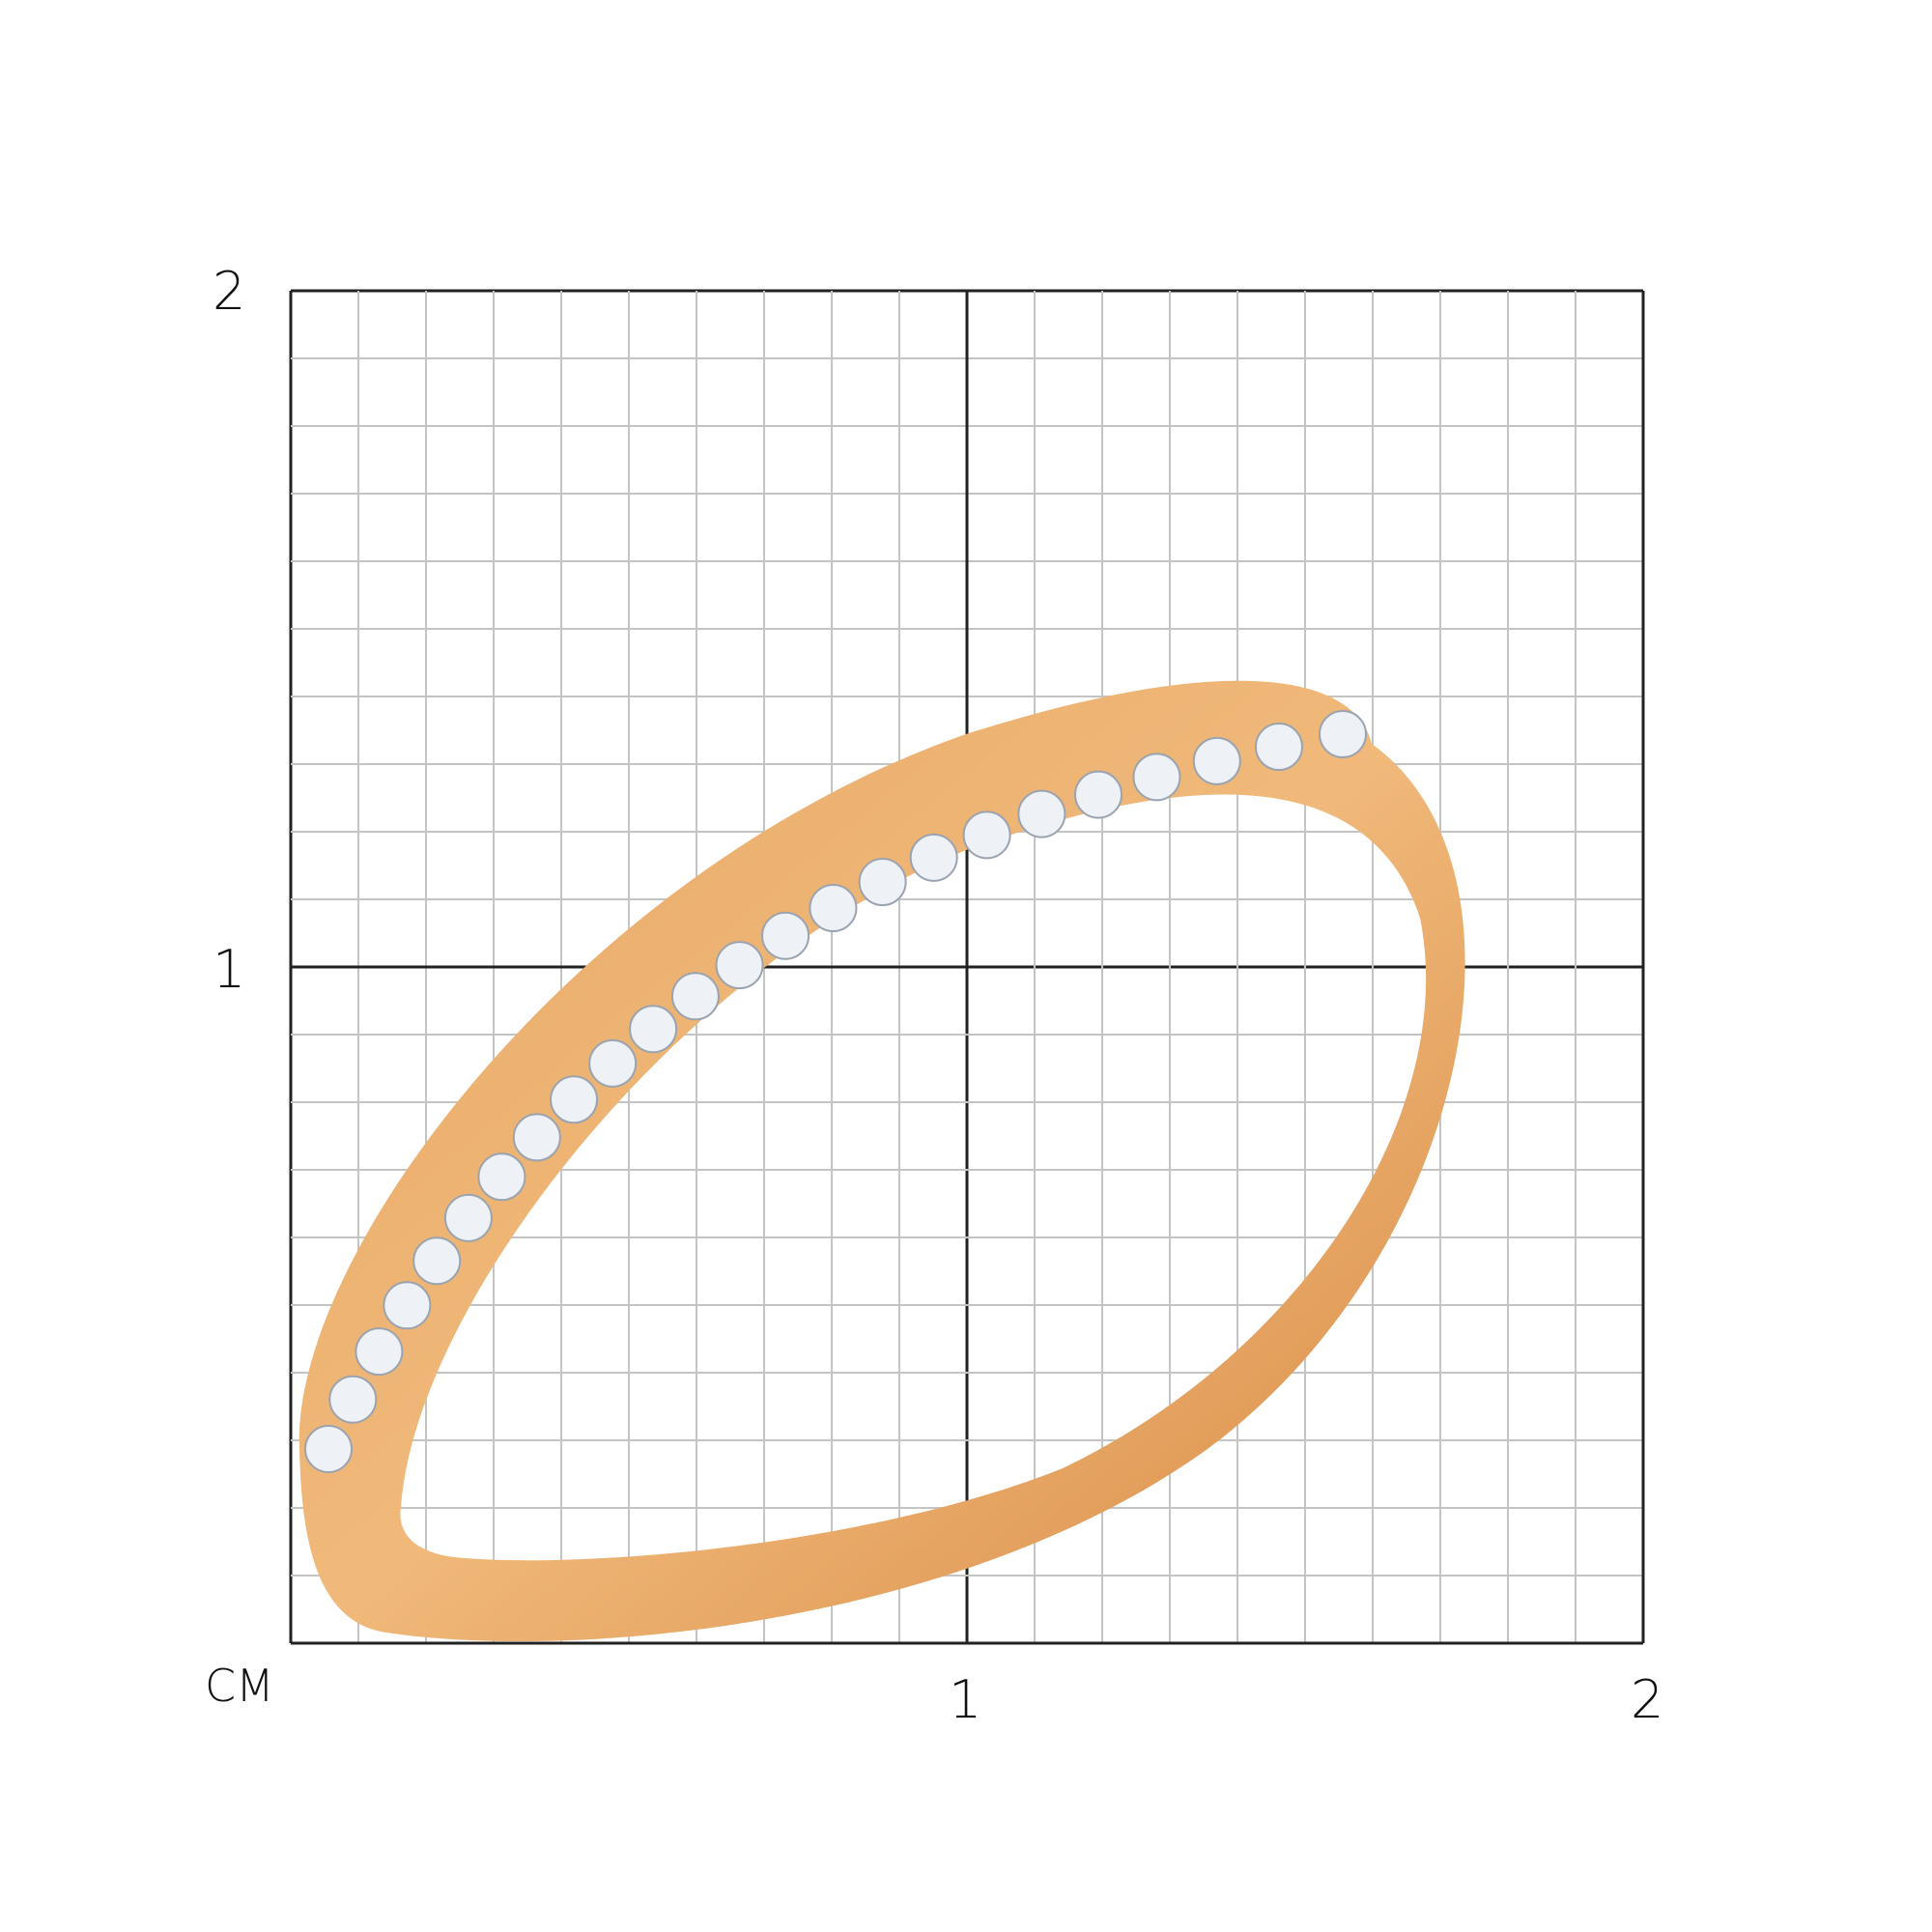 This screenshot has height=1932, width=1932. Describe the element at coordinates (1647, 1699) in the screenshot. I see `x-tick-2: 2` at that location.